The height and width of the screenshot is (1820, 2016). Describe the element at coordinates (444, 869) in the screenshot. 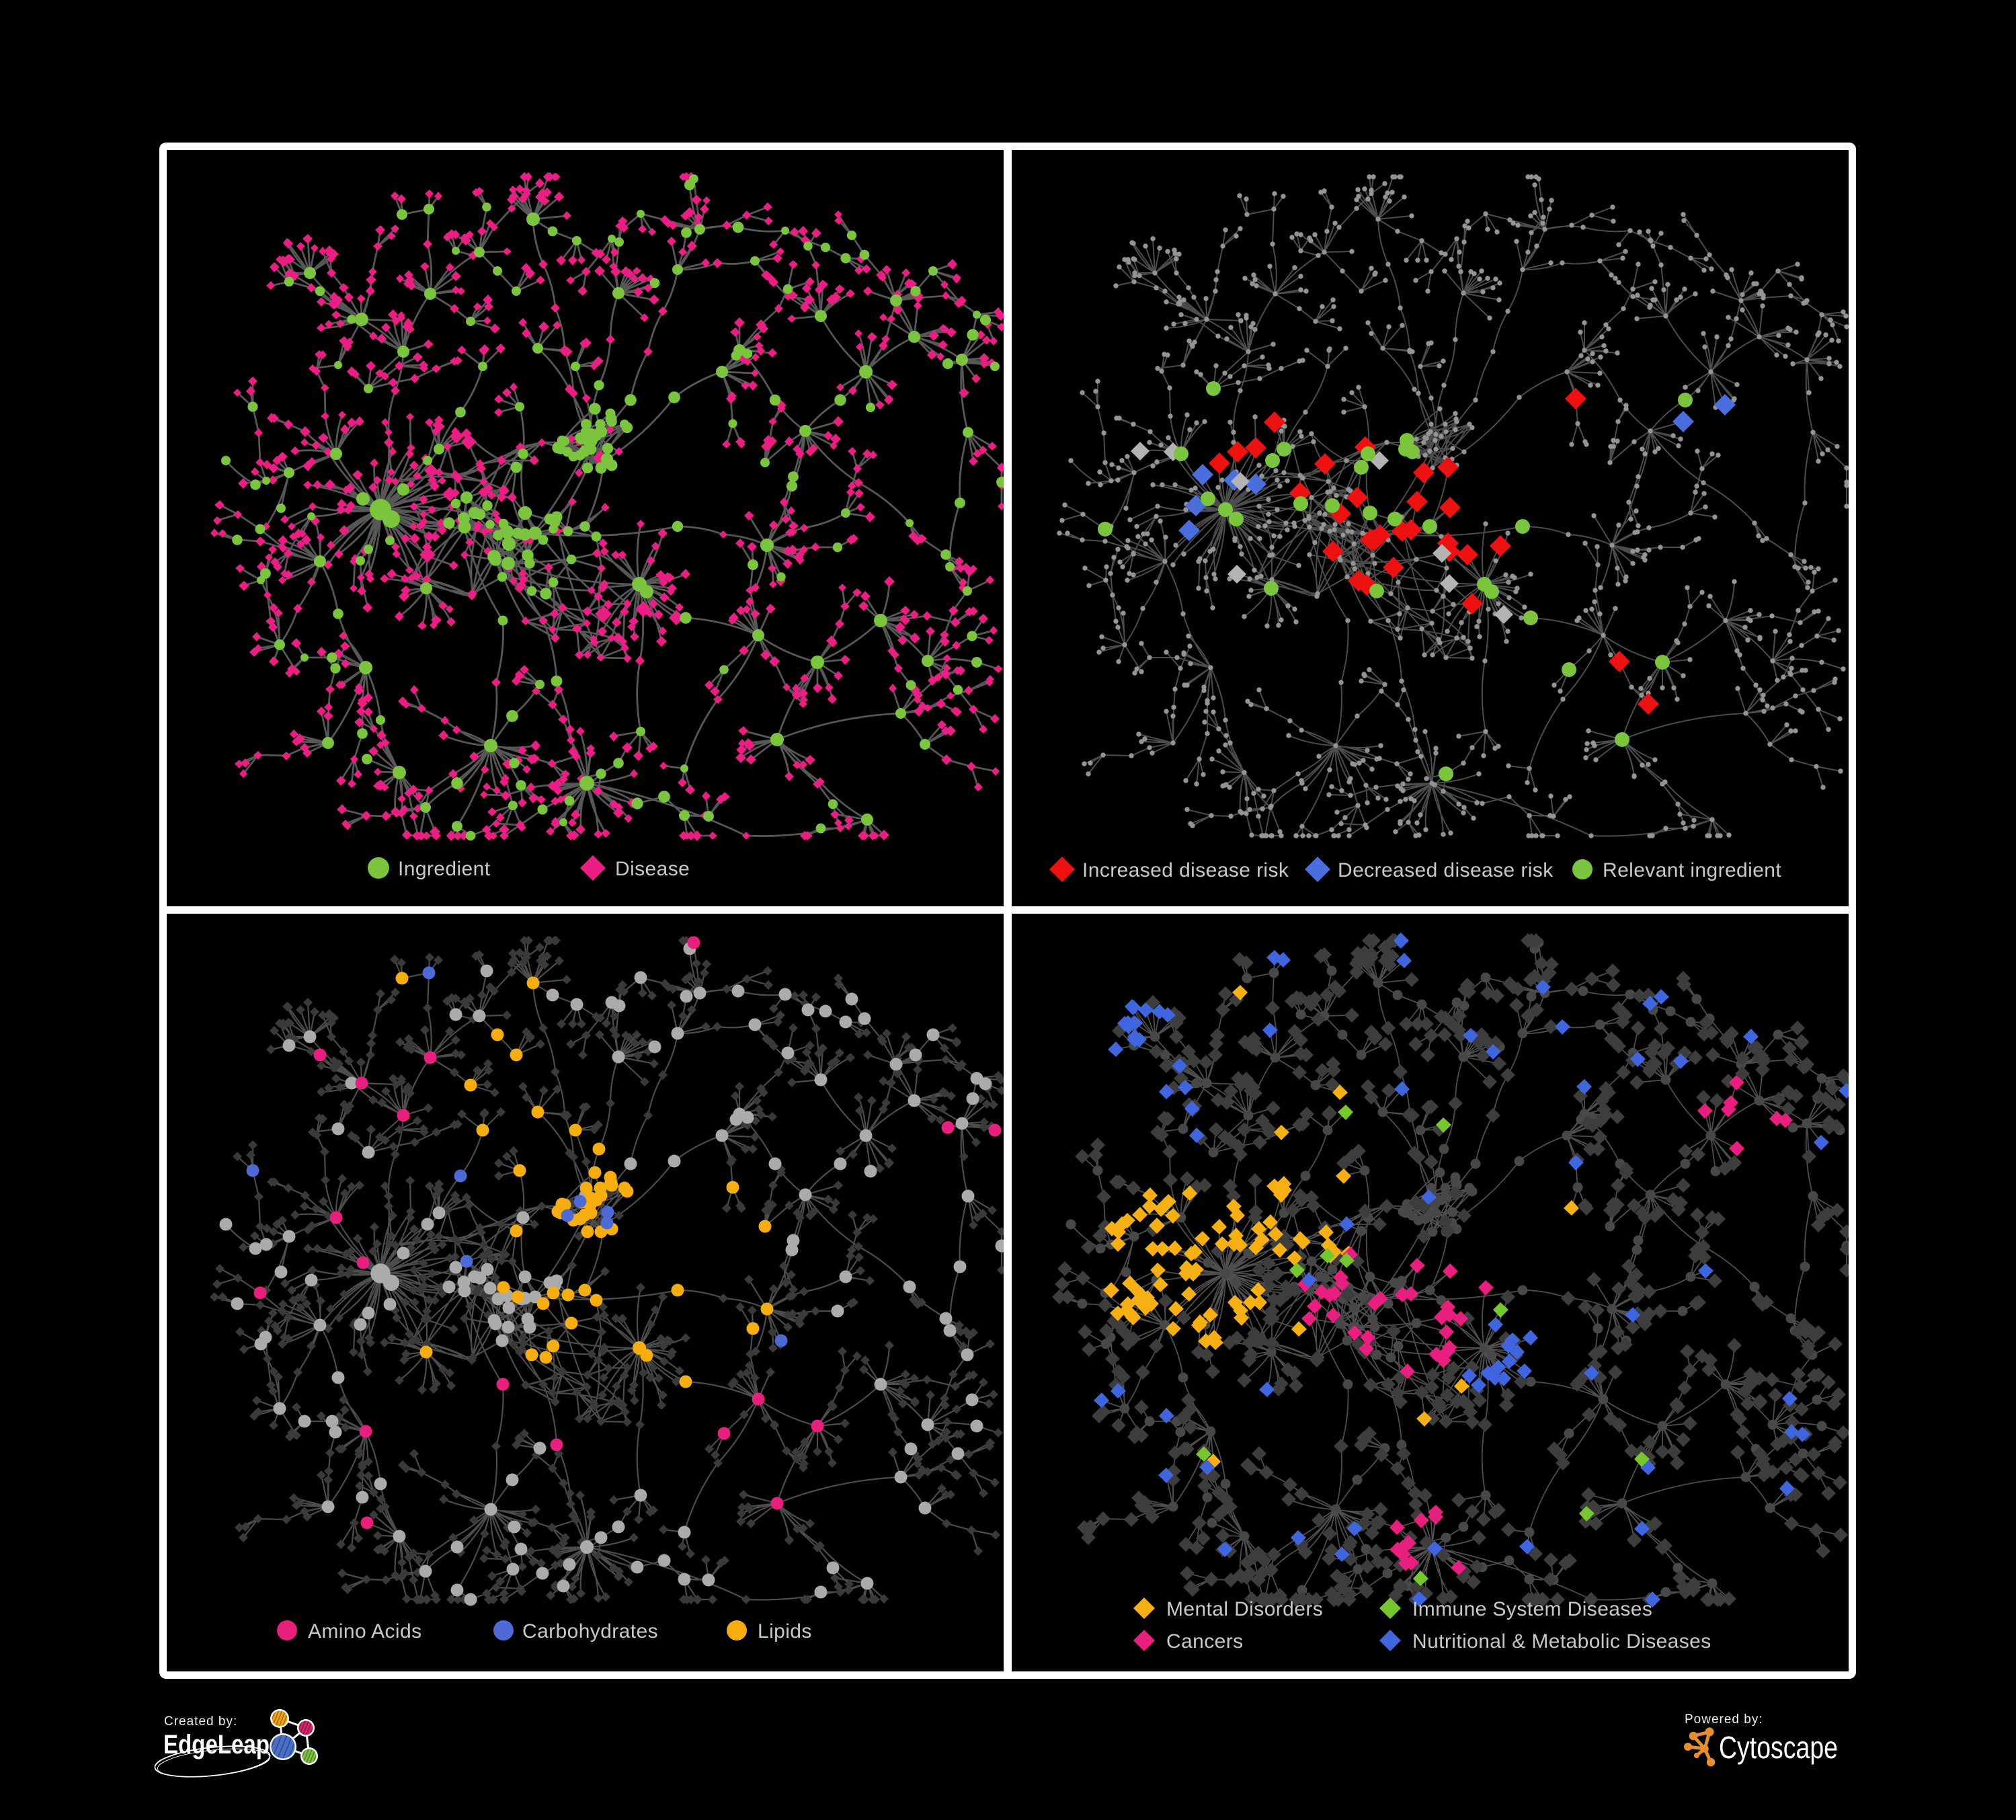

I see `svg-text: Ingredient` at that location.